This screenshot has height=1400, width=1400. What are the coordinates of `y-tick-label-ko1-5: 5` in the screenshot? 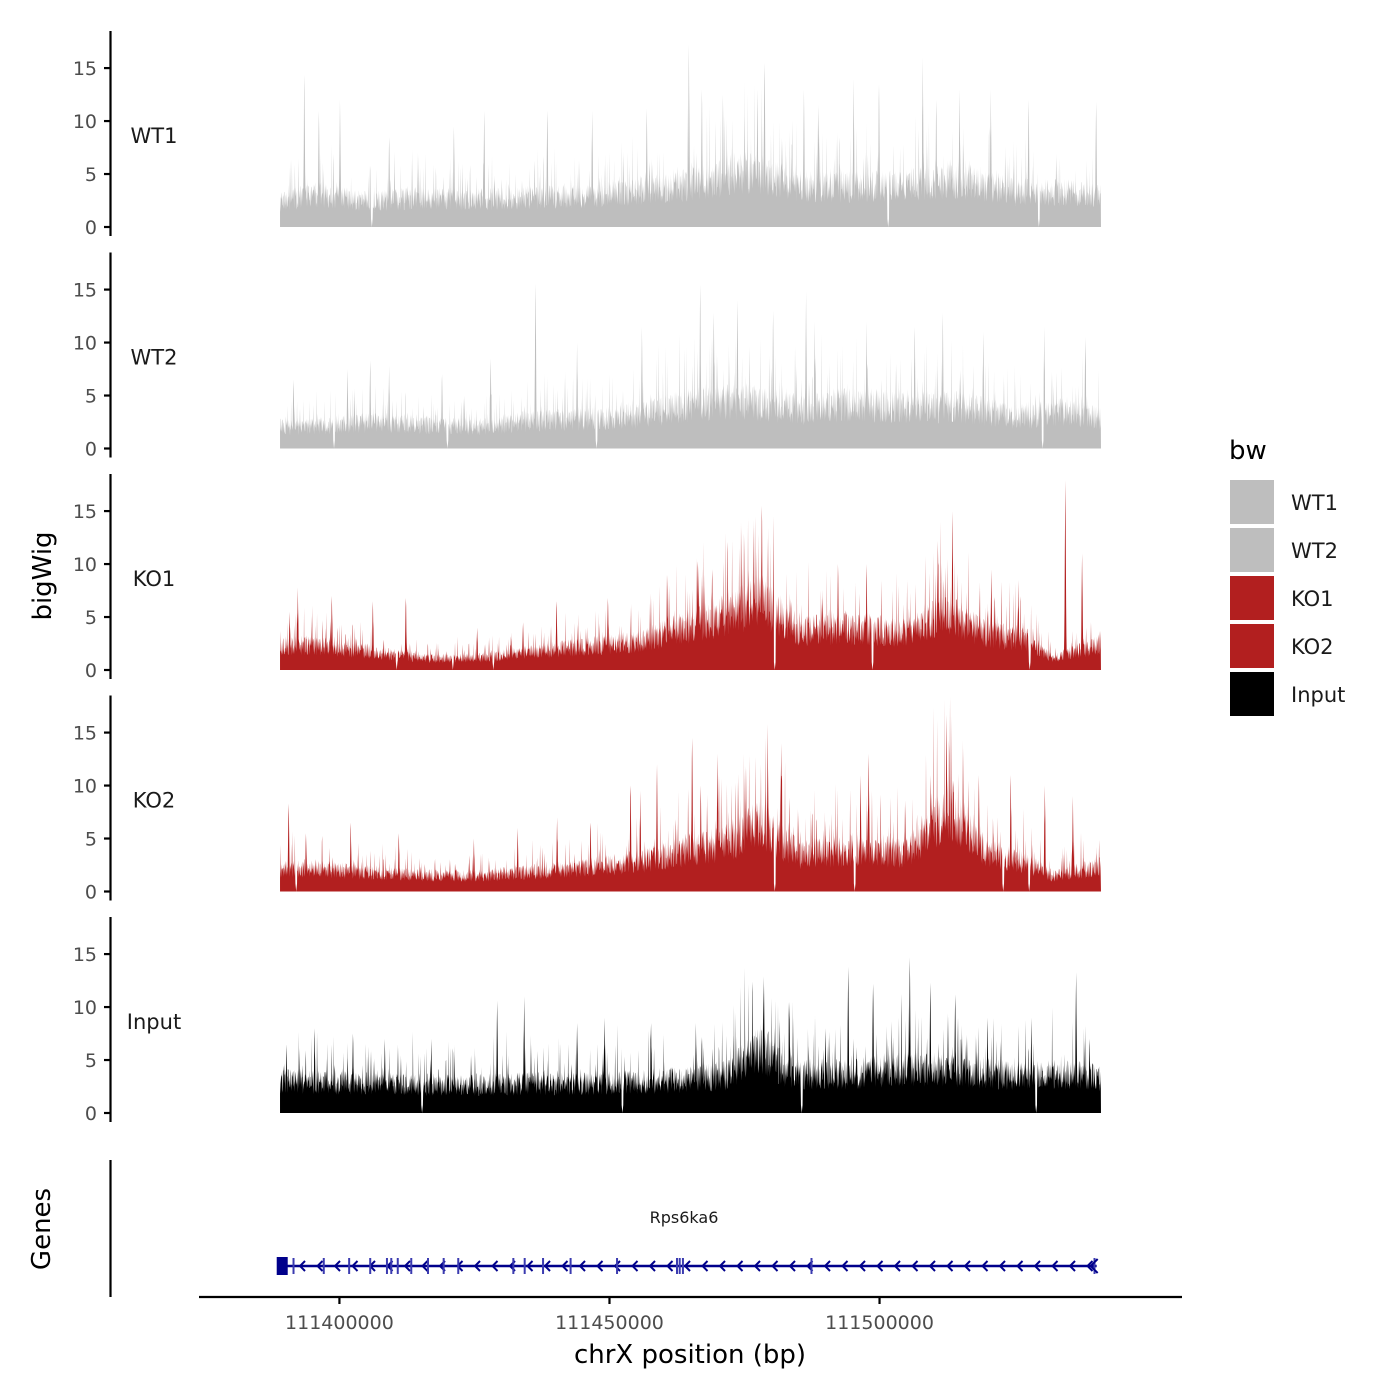 It's located at (91, 618).